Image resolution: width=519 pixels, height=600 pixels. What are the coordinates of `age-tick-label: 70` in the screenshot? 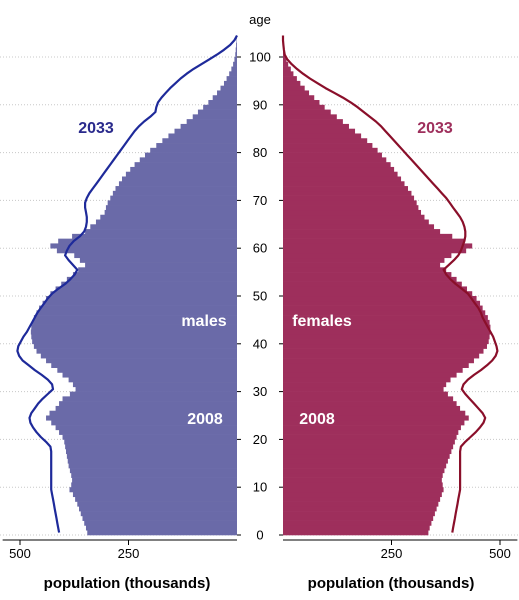 It's located at (260, 200).